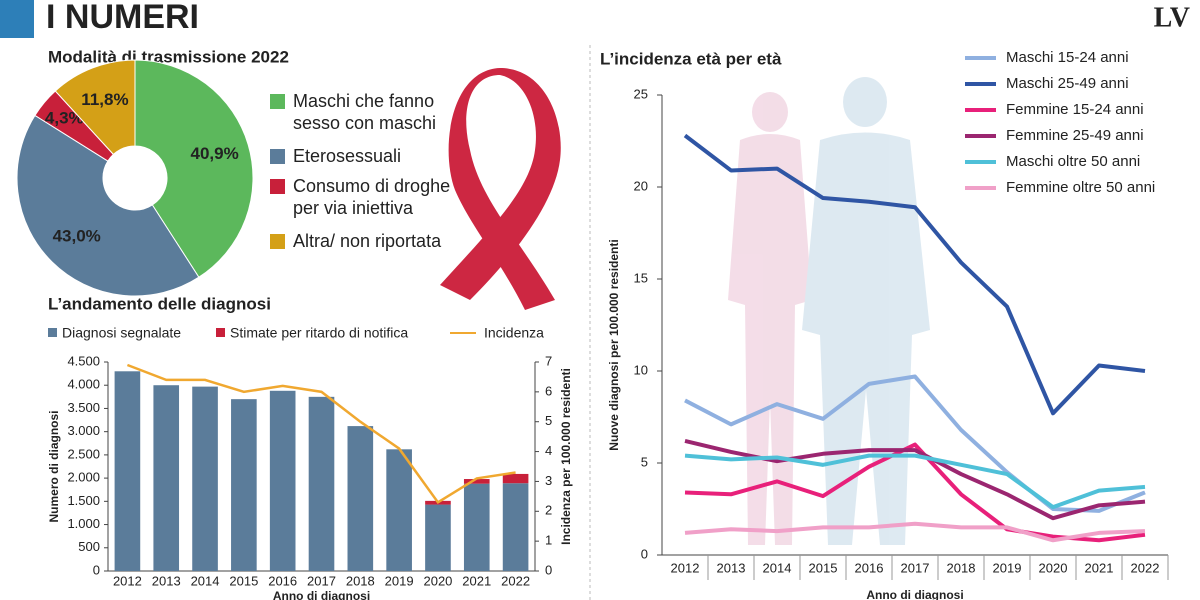  Describe the element at coordinates (641, 277) in the screenshot. I see `y-tick-label: 15` at that location.